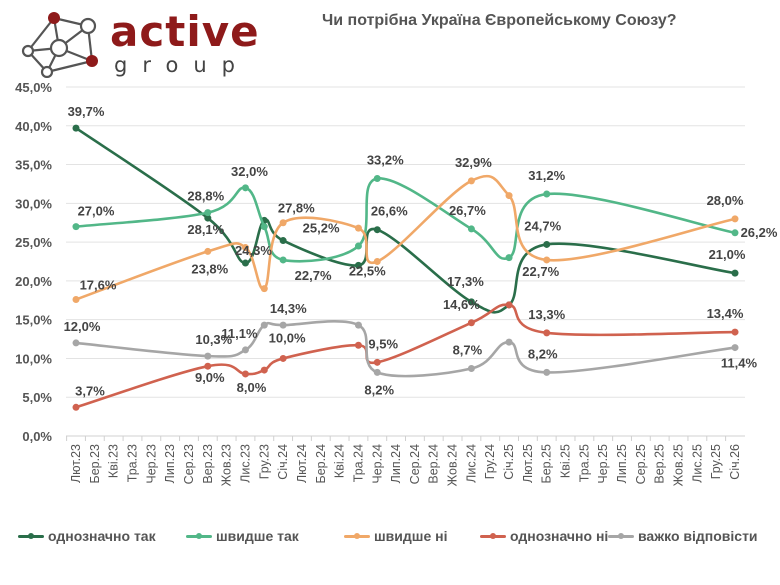 The width and height of the screenshot is (780, 585). What do you see at coordinates (559, 536) in the screenshot?
I see `legend-label: однозначно ні` at bounding box center [559, 536].